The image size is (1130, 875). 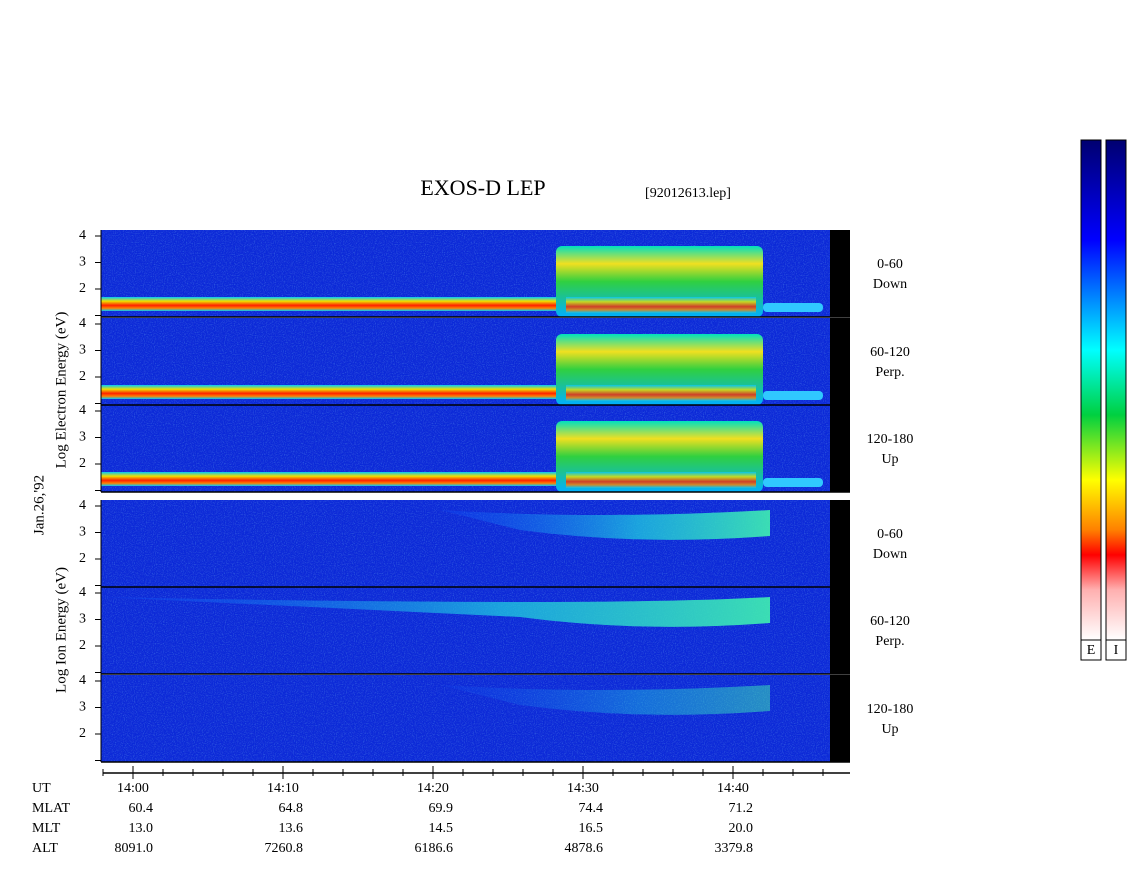 What do you see at coordinates (584, 848) in the screenshot?
I see `orbit-value: 4878.6` at bounding box center [584, 848].